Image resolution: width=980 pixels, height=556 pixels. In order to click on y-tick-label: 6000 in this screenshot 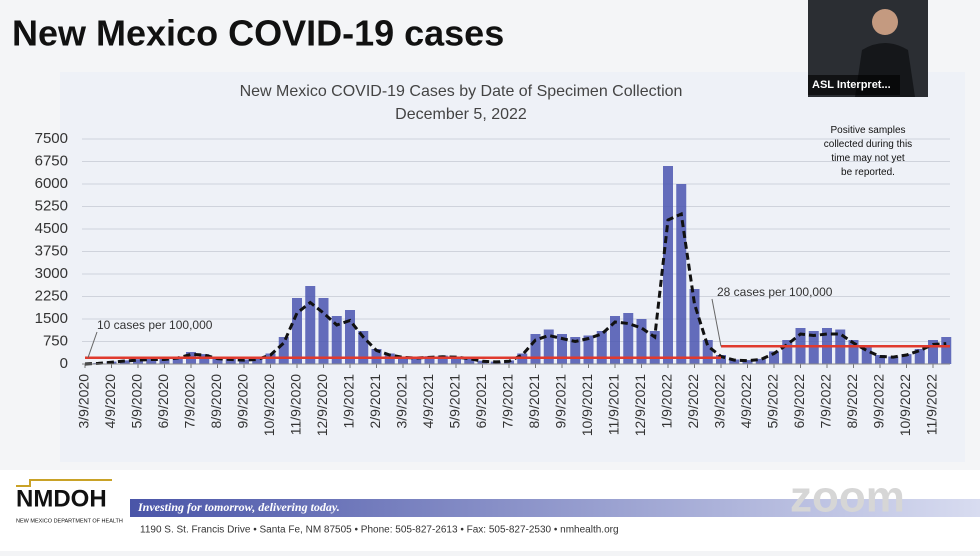, I will do `click(51, 183)`.